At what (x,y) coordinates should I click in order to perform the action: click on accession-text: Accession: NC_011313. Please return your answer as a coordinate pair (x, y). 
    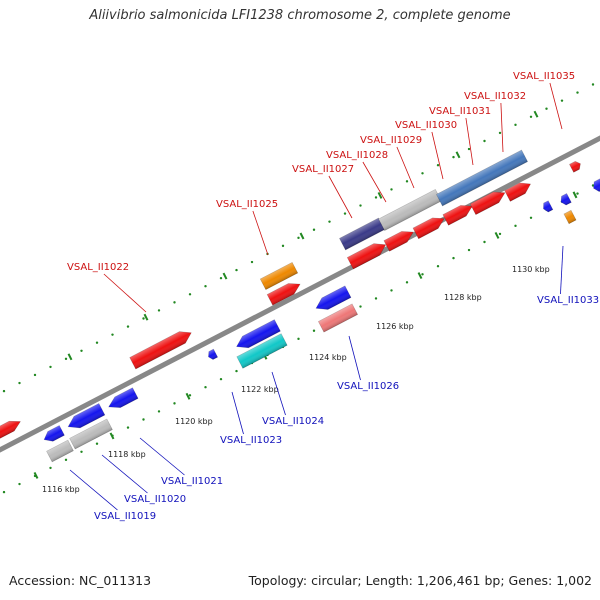
    Looking at the image, I should click on (80, 580).